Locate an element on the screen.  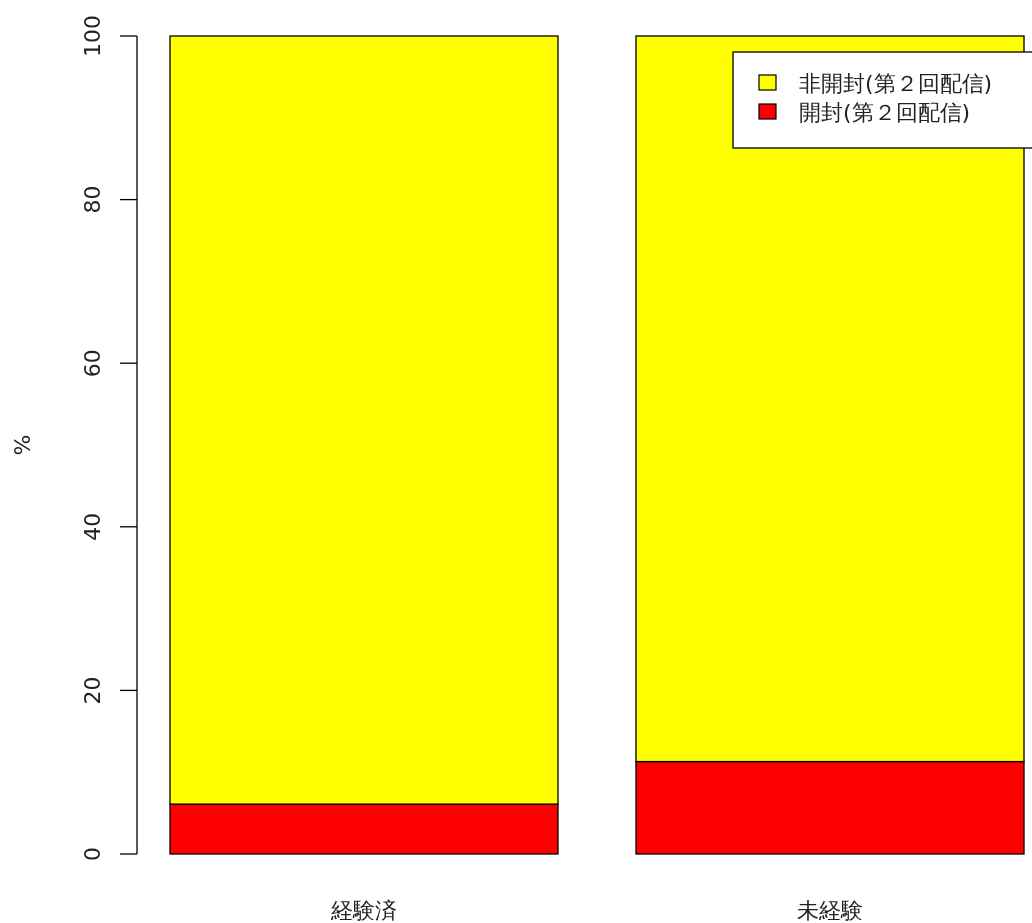
y-axis-title: % is located at coordinates (22, 445).